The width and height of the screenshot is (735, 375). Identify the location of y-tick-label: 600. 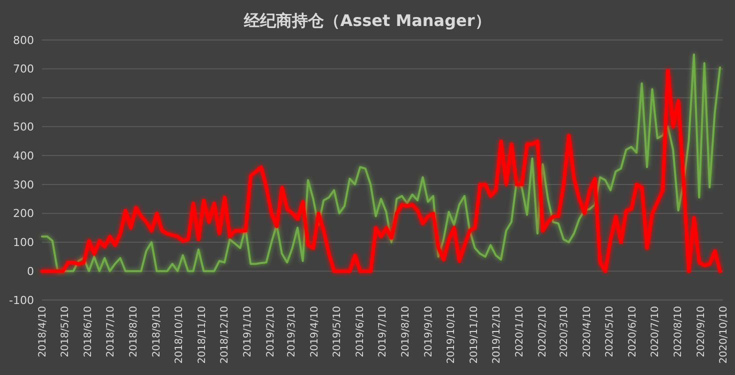
(23, 98).